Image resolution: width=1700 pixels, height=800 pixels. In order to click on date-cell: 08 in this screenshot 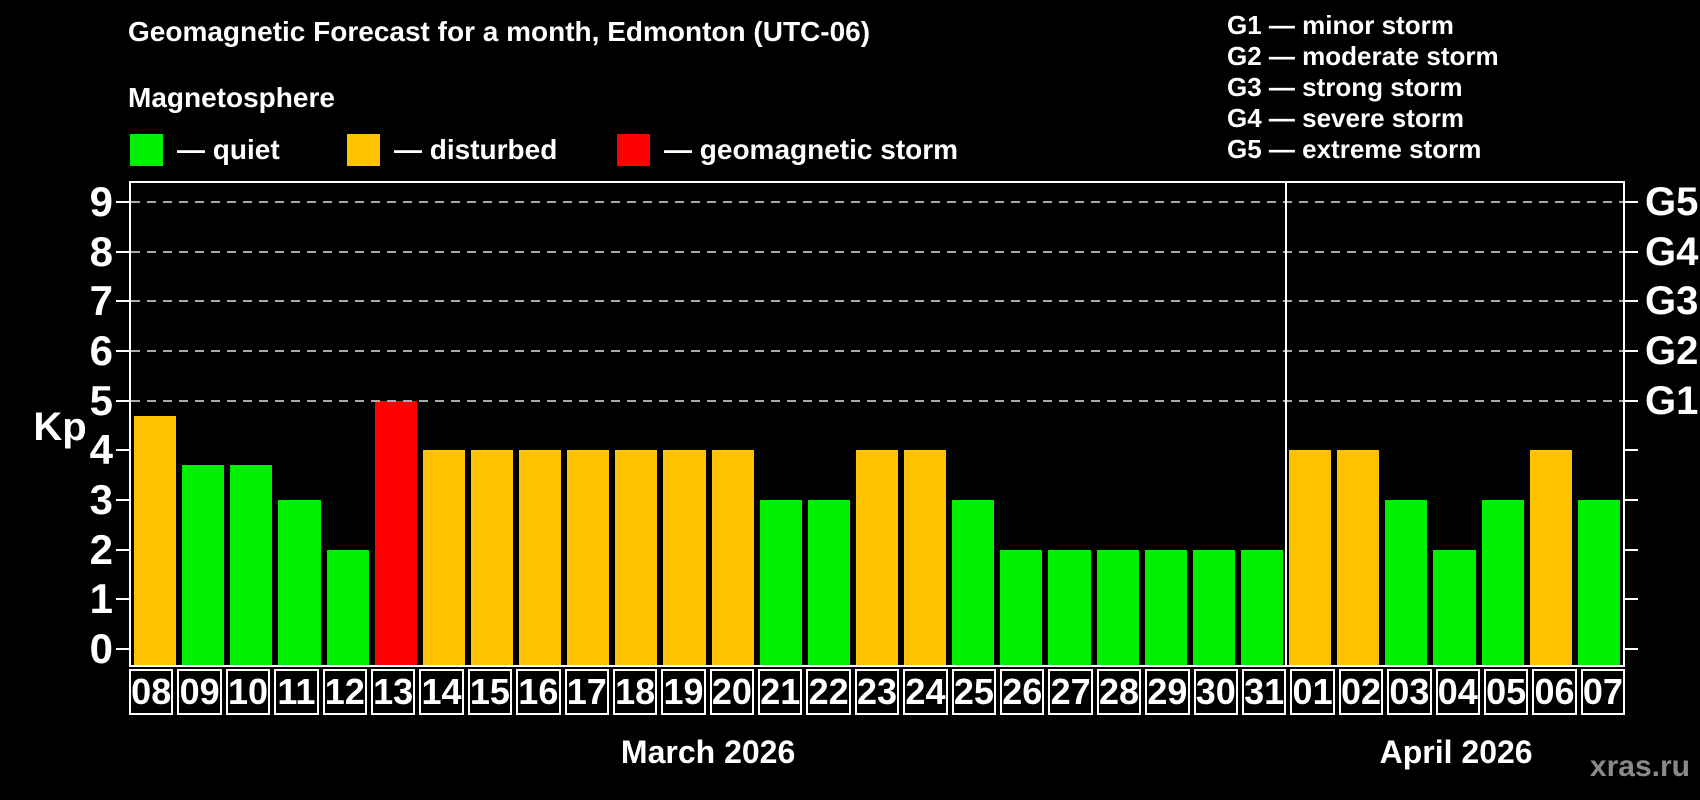, I will do `click(151, 692)`.